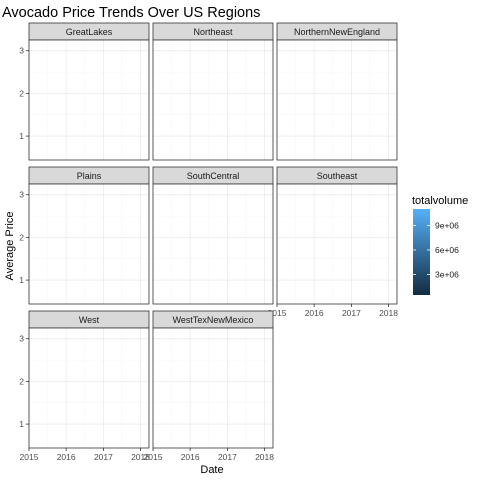  What do you see at coordinates (89, 320) in the screenshot?
I see `facet-label: West` at bounding box center [89, 320].